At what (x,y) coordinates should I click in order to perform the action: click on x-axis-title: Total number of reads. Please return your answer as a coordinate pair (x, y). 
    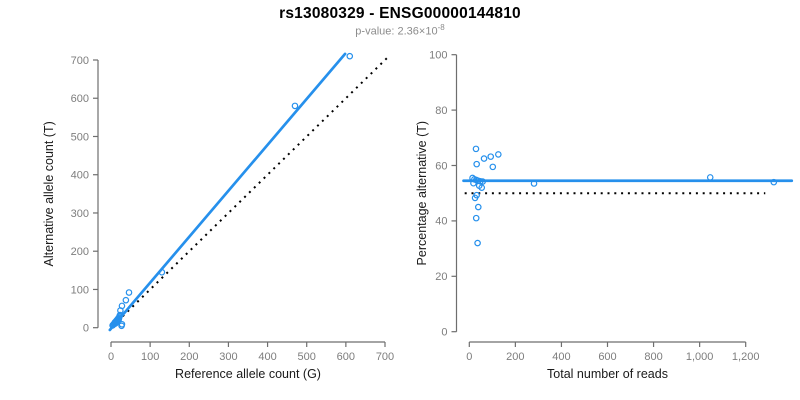
    Looking at the image, I should click on (607, 374).